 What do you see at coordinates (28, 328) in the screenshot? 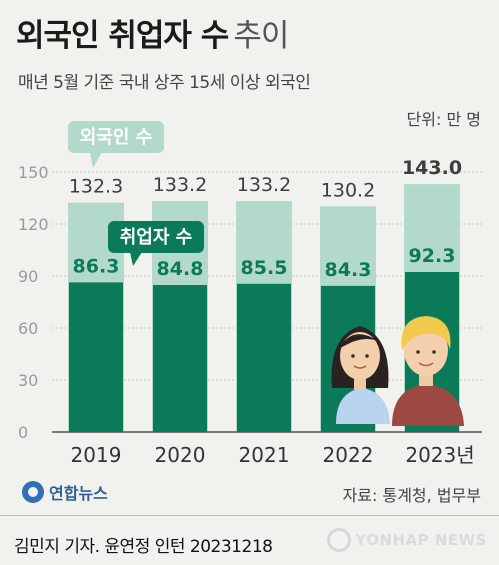
I see `y-tick-label: 60` at bounding box center [28, 328].